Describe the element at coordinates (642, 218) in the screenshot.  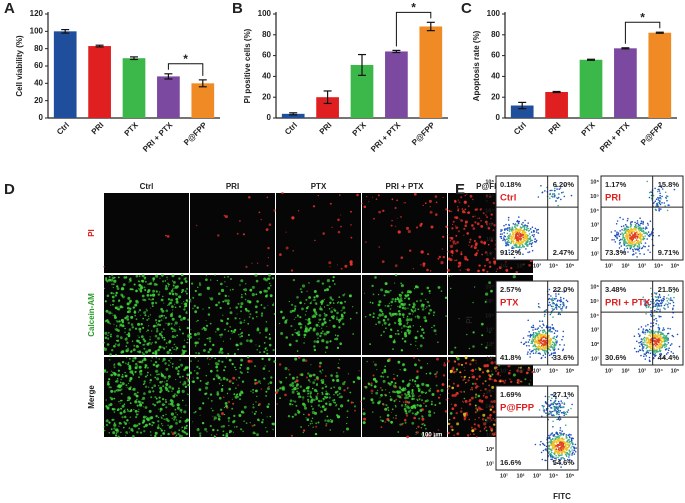
I see `flow-plot-frame` at that location.